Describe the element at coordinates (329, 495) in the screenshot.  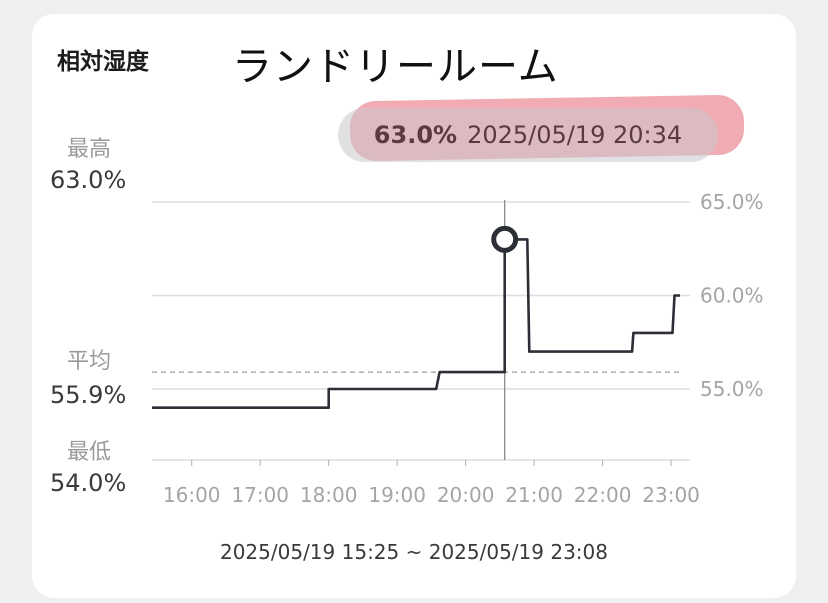
I see `x-tick-label: 18:00` at that location.